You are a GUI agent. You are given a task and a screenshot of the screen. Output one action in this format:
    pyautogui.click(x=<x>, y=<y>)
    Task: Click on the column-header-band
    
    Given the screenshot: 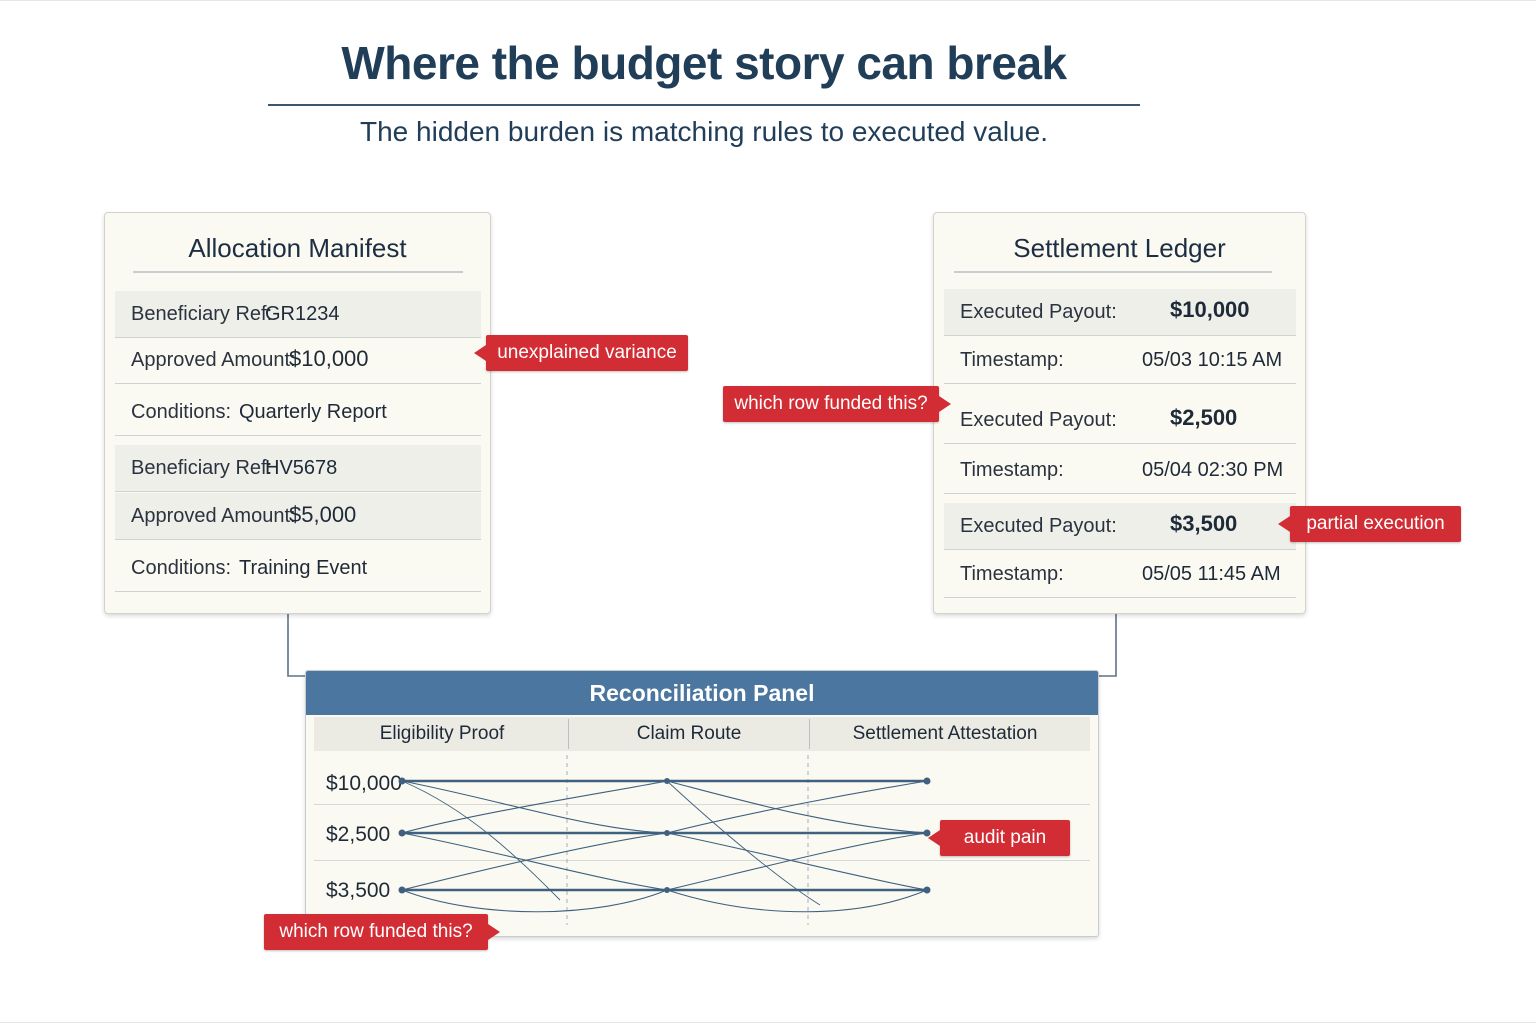 What is the action you would take?
    pyautogui.click(x=702, y=734)
    